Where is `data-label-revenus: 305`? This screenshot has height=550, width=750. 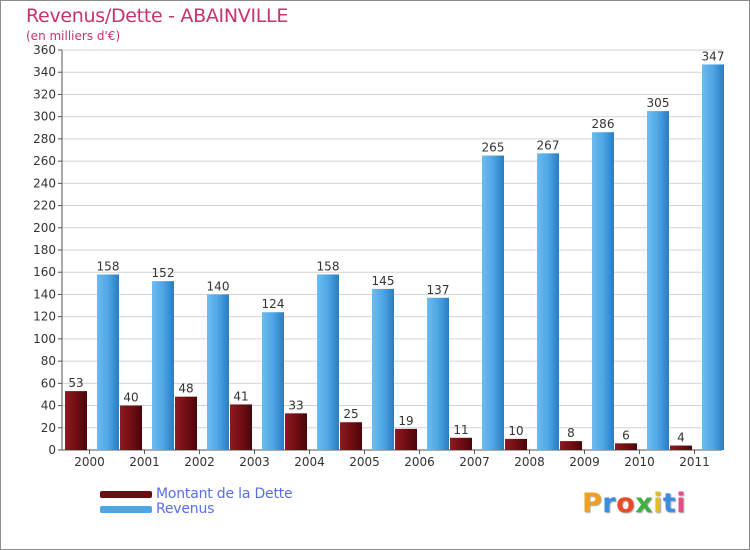 data-label-revenus: 305 is located at coordinates (658, 103).